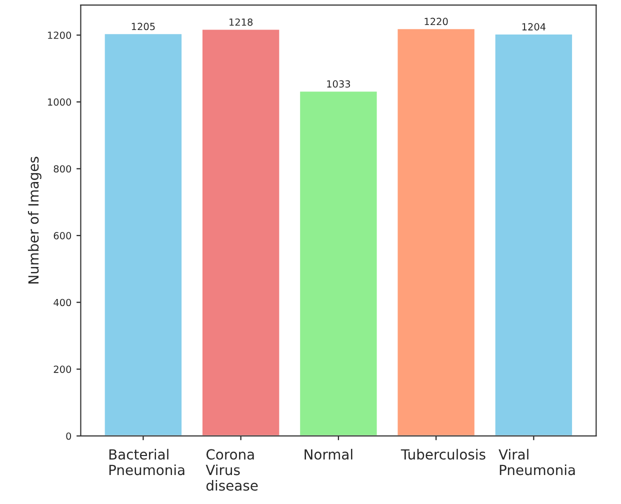 This screenshot has height=504, width=621. I want to click on x-tick-label: Viral Pneumonia, so click(536, 462).